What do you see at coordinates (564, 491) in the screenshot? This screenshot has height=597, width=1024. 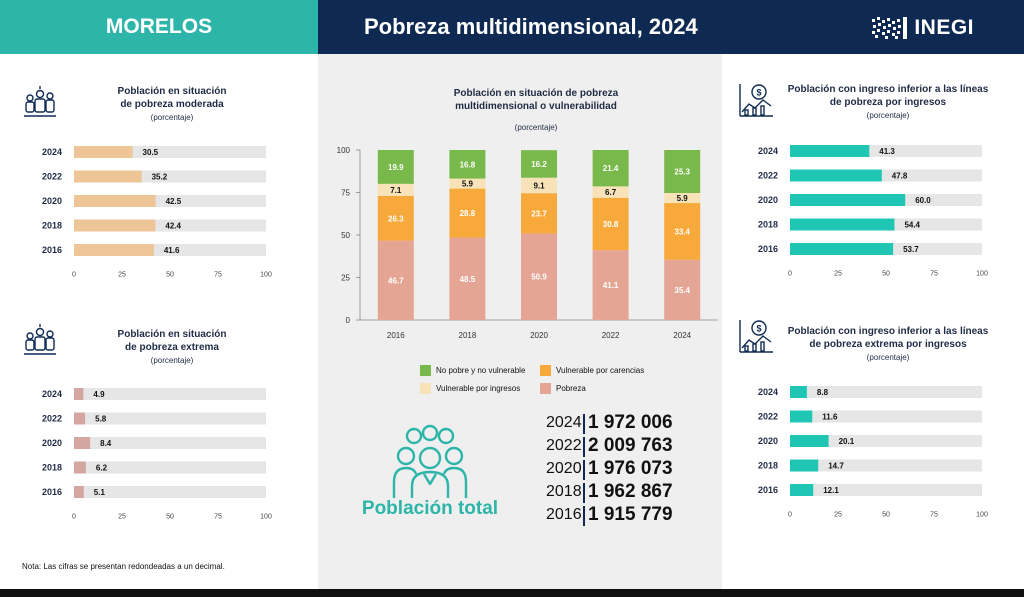 I see `population-year: 2018` at bounding box center [564, 491].